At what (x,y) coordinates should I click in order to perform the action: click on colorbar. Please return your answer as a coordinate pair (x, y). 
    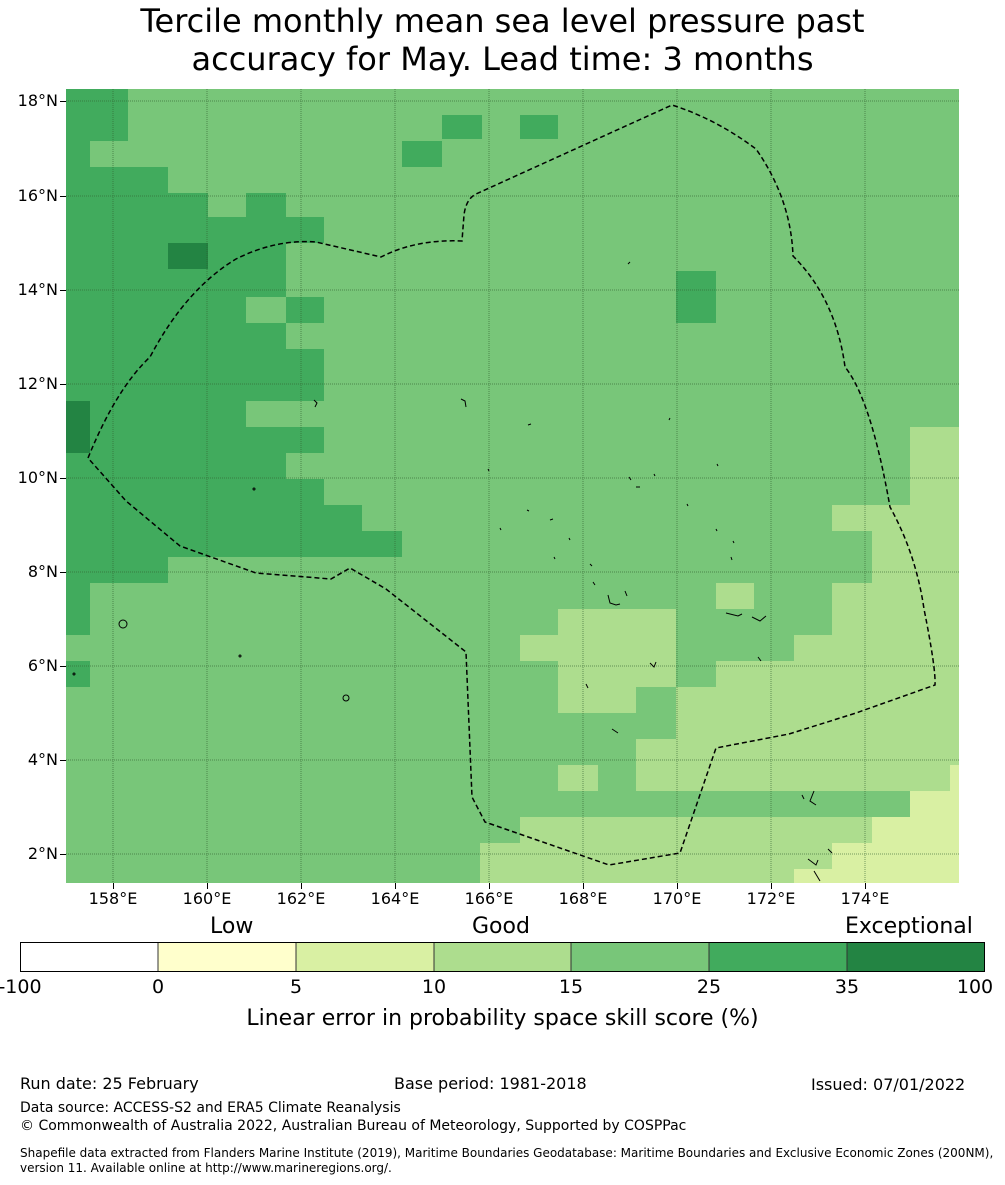
    Looking at the image, I should click on (502, 957).